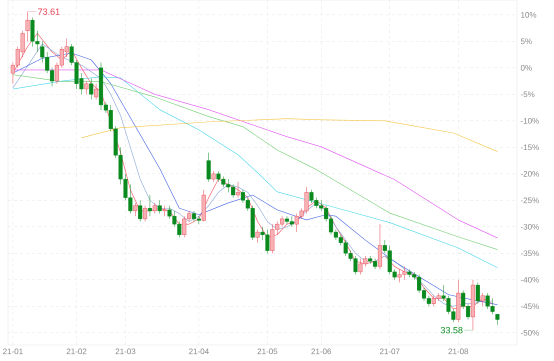  Describe the element at coordinates (527, 95) in the screenshot. I see `y-tick-label: -5%` at that location.